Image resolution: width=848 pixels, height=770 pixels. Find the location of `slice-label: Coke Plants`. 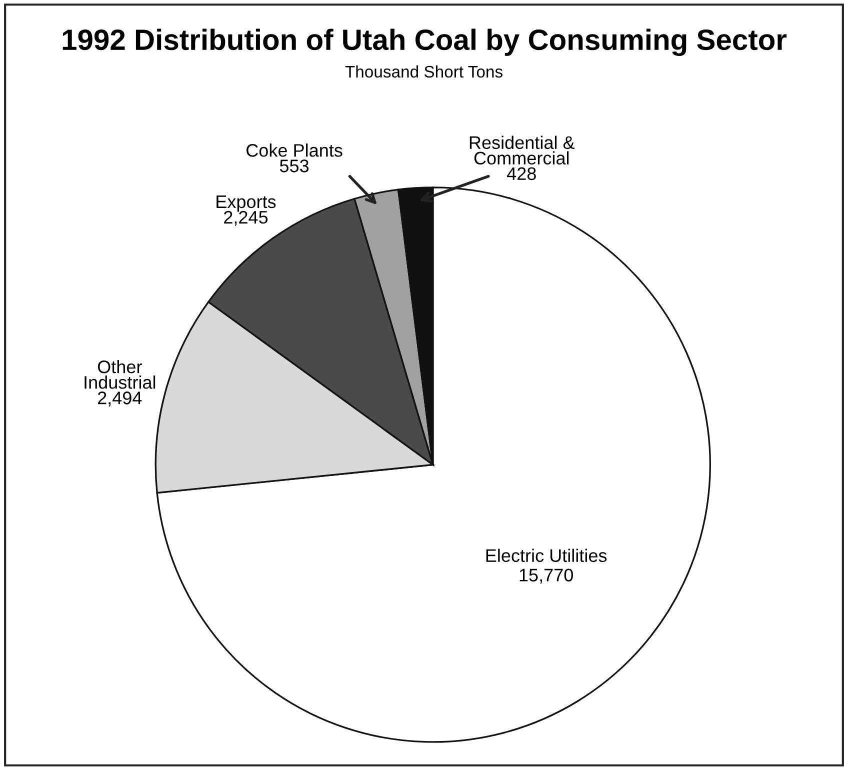

slice-label: Coke Plants is located at coordinates (294, 150).